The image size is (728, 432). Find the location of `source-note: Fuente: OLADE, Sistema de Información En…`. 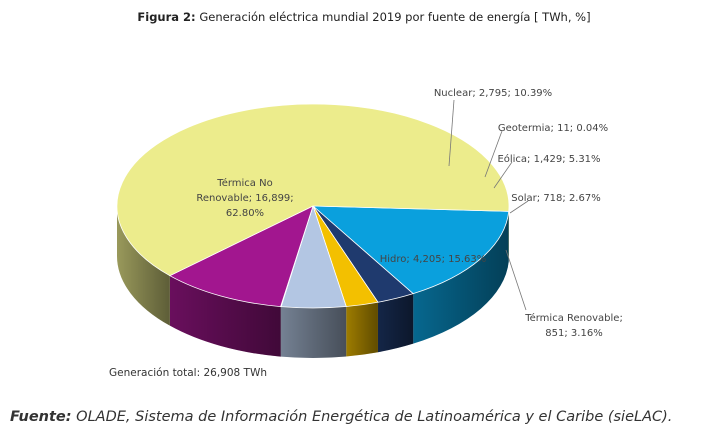

source-note: Fuente: OLADE, Sistema de Información En… is located at coordinates (366, 417).